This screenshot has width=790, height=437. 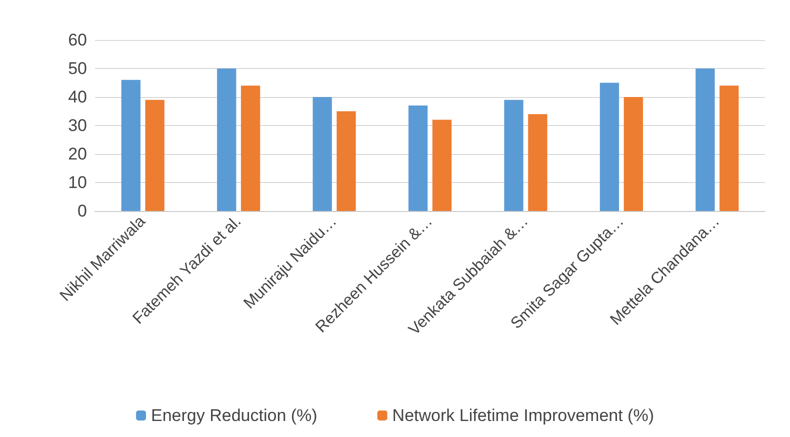 I want to click on legend-label: Energy Reduction (%), so click(x=234, y=415).